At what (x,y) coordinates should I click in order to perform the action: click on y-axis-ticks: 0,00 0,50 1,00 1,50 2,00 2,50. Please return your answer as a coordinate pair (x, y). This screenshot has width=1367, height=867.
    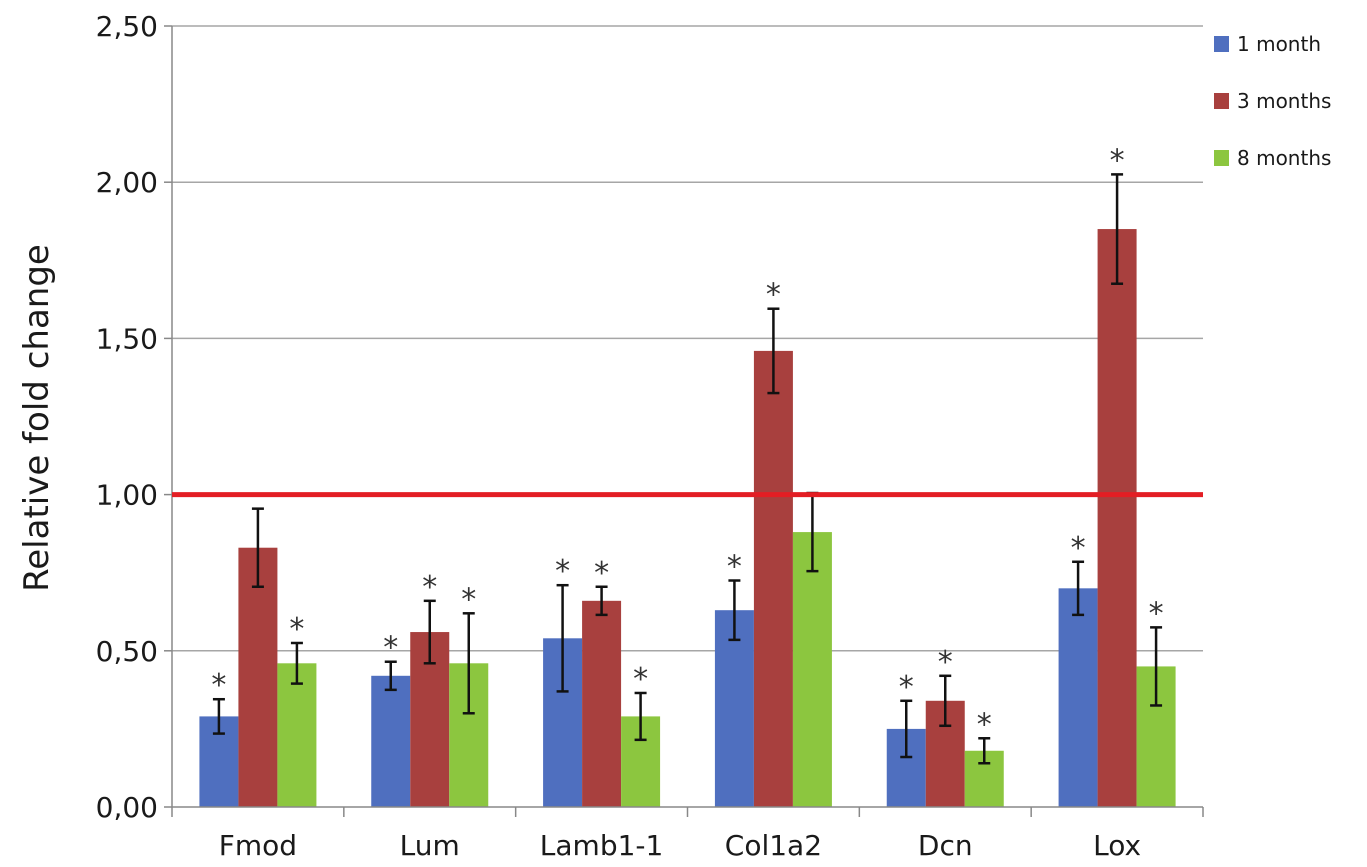
    Looking at the image, I should click on (134, 417).